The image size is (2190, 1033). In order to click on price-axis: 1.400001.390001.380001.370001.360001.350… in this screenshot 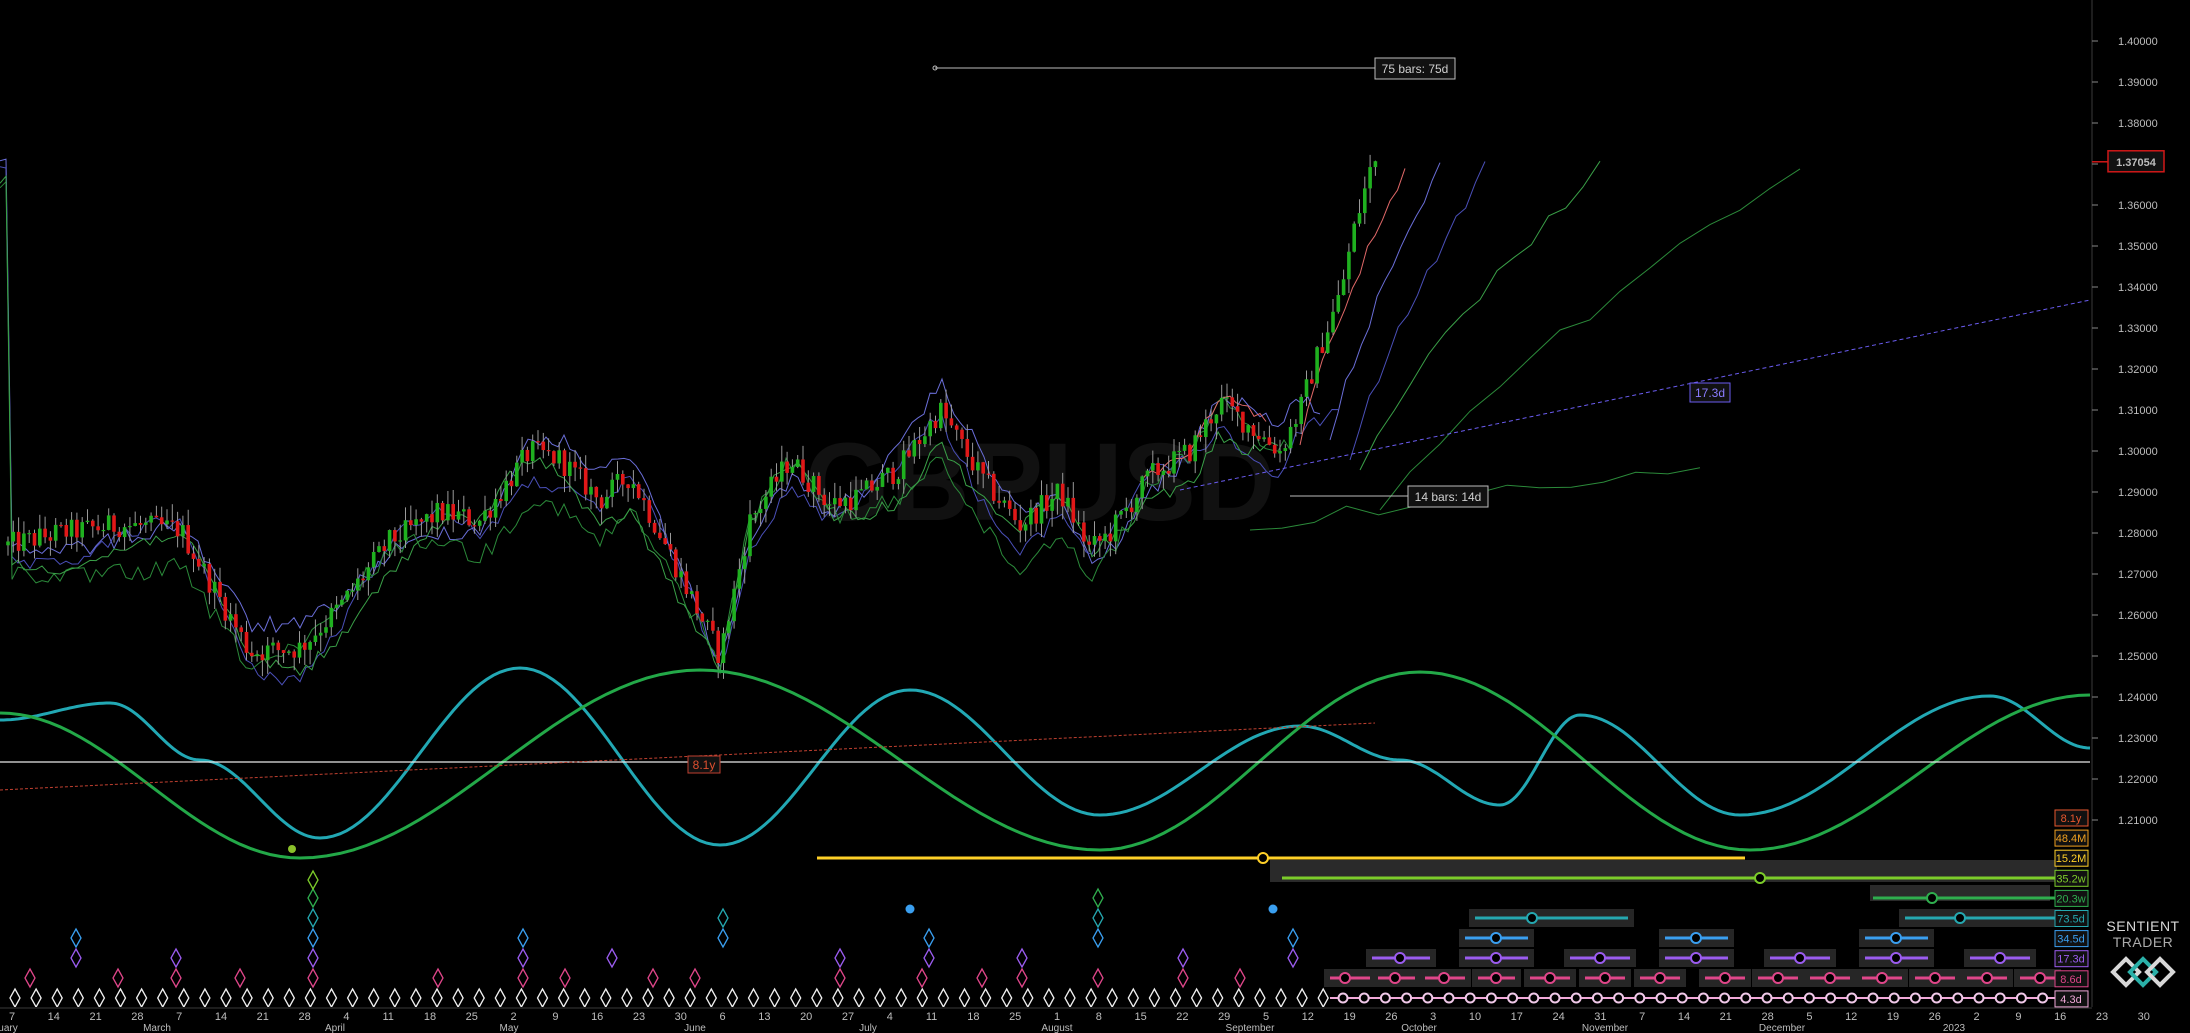, I will do `click(2140, 509)`.